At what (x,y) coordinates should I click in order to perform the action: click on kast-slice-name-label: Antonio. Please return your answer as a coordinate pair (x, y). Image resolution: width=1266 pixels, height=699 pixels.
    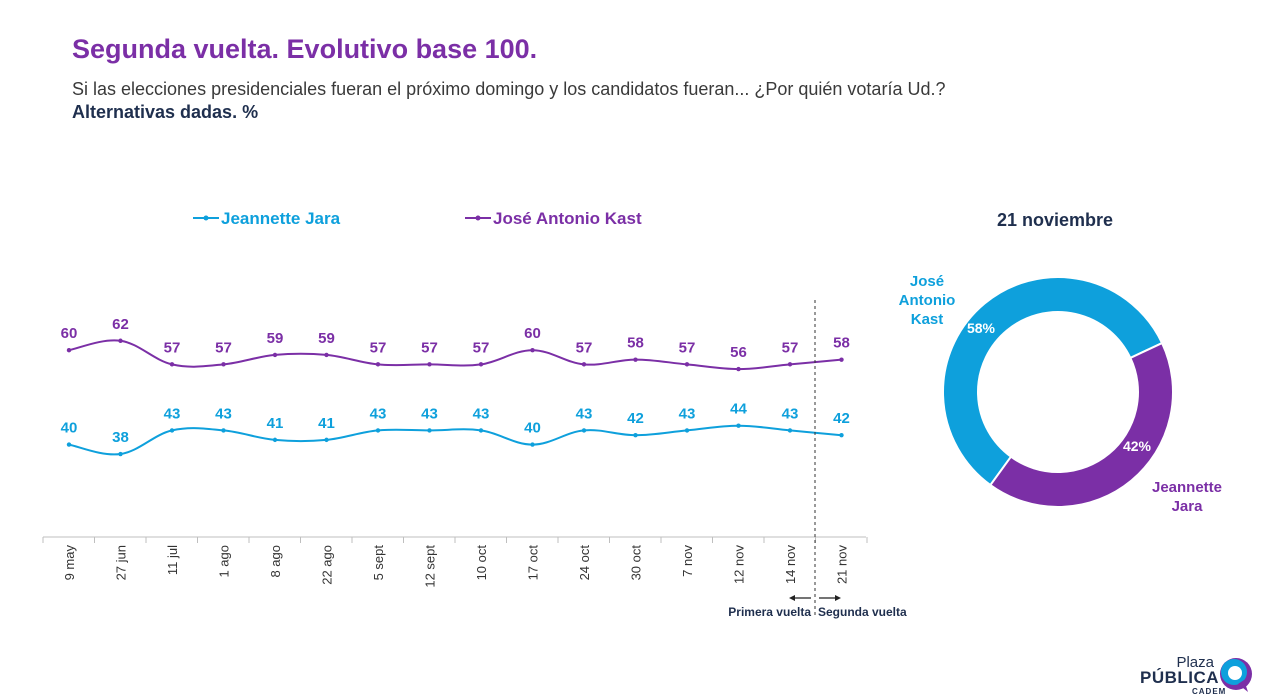
    Looking at the image, I should click on (927, 300).